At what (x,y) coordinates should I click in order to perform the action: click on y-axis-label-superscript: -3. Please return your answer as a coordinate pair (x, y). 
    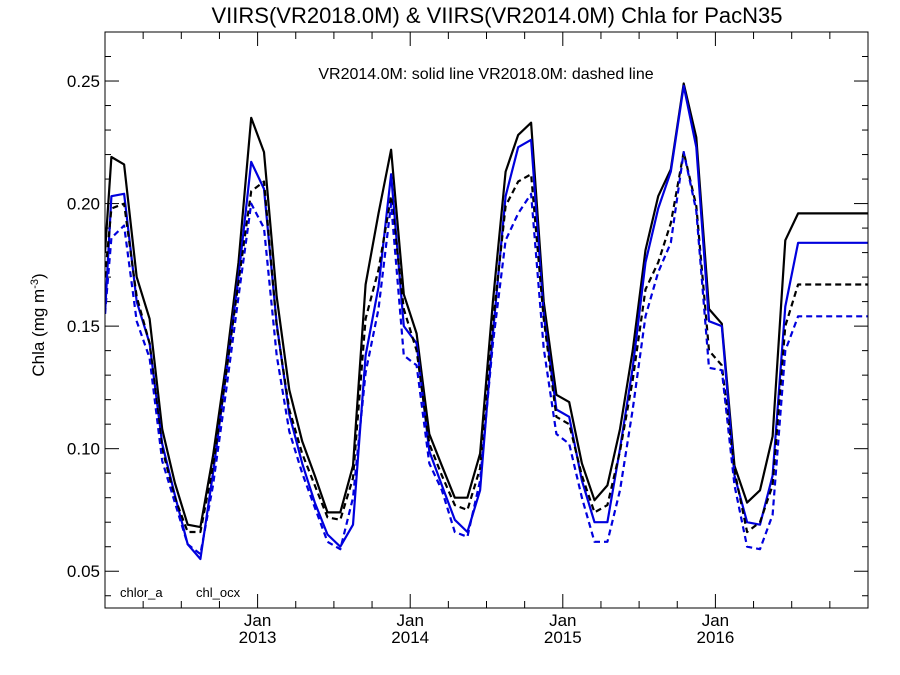
    Looking at the image, I should click on (35, 284).